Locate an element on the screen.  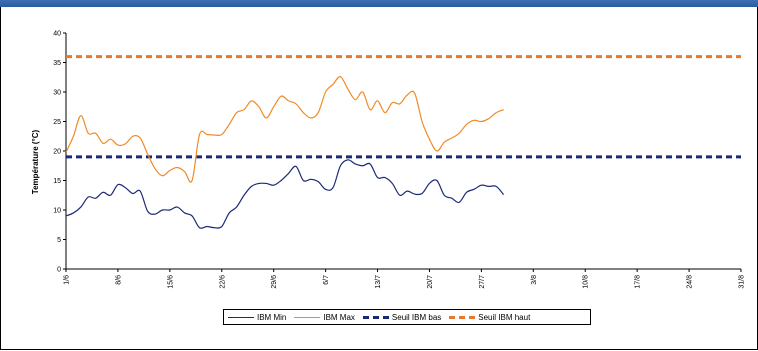
x-tick-label: 29/6 is located at coordinates (274, 282).